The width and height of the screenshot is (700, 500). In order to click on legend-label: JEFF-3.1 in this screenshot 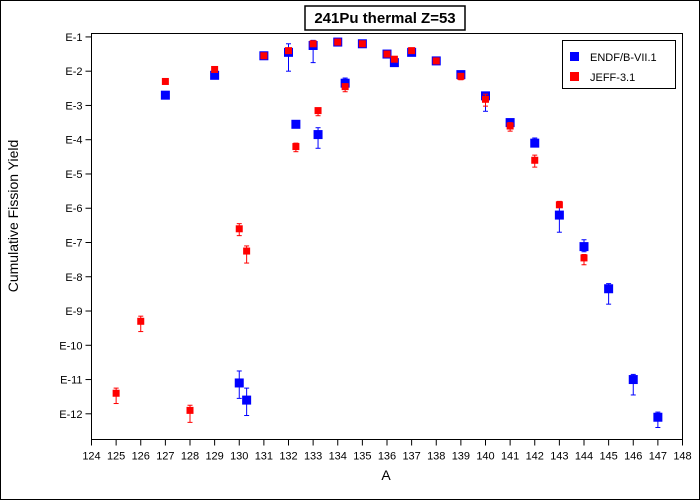, I will do `click(612, 78)`.